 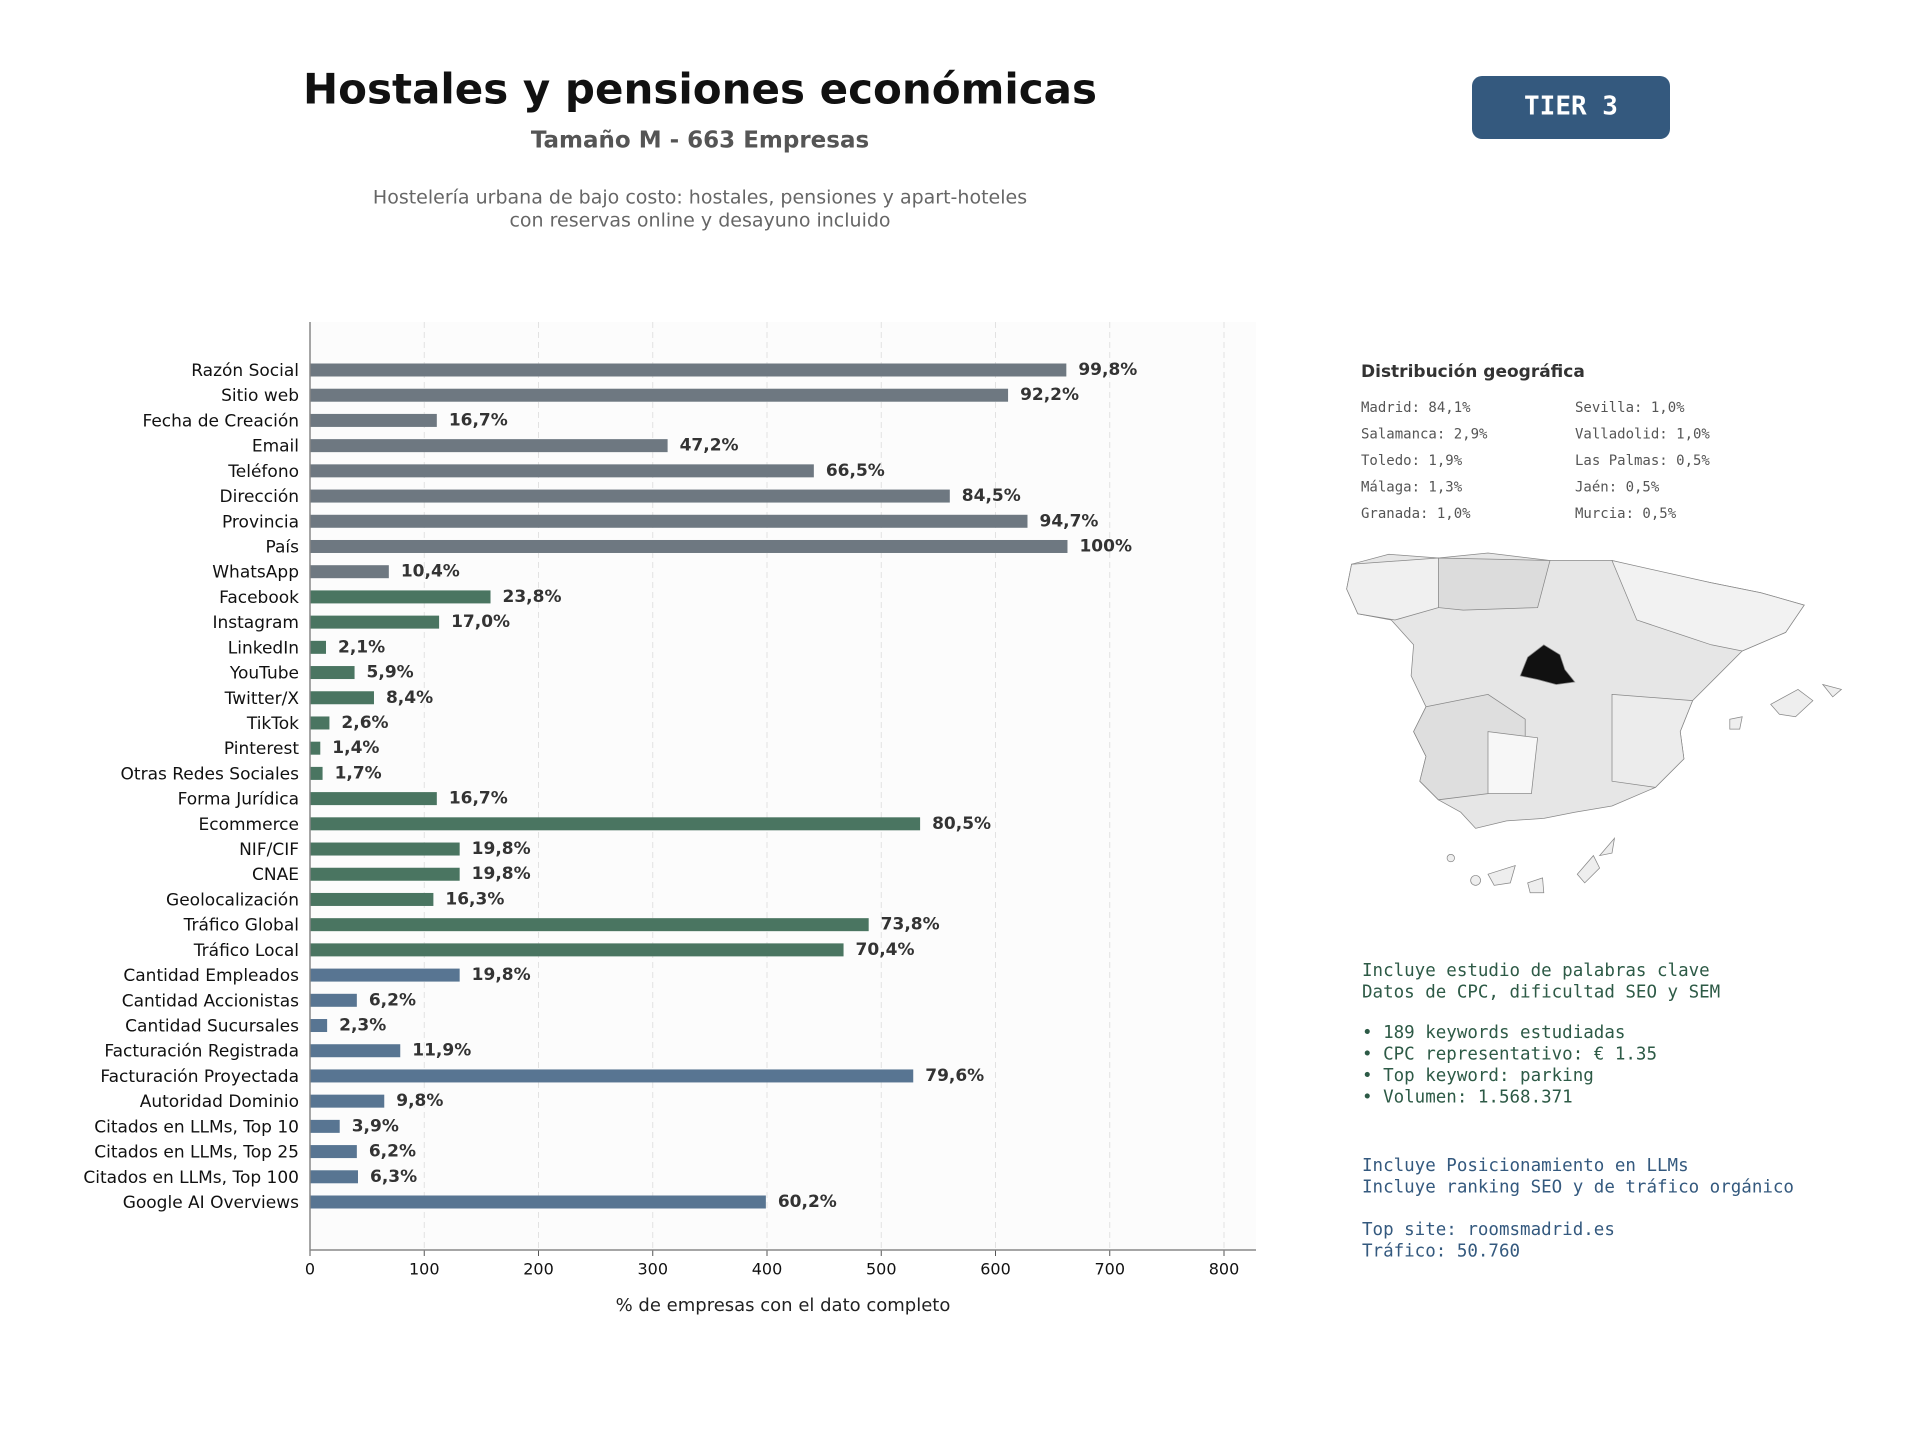 I want to click on y-tick-label: Razón Social, so click(x=245, y=371).